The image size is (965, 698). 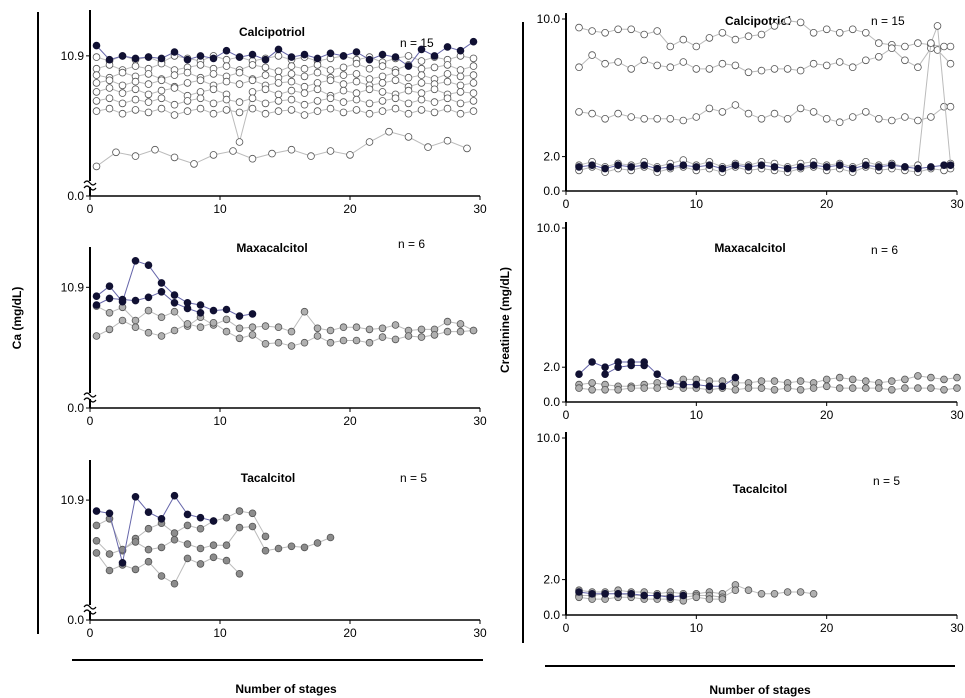 I want to click on axis-break-mark, so click(x=90, y=607).